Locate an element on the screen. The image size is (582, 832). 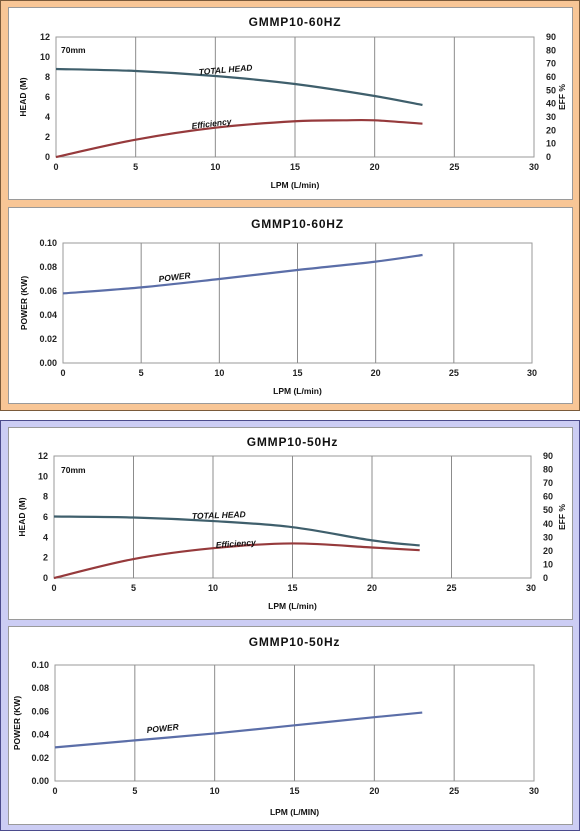
y2-tick-label: 30 is located at coordinates (551, 117).